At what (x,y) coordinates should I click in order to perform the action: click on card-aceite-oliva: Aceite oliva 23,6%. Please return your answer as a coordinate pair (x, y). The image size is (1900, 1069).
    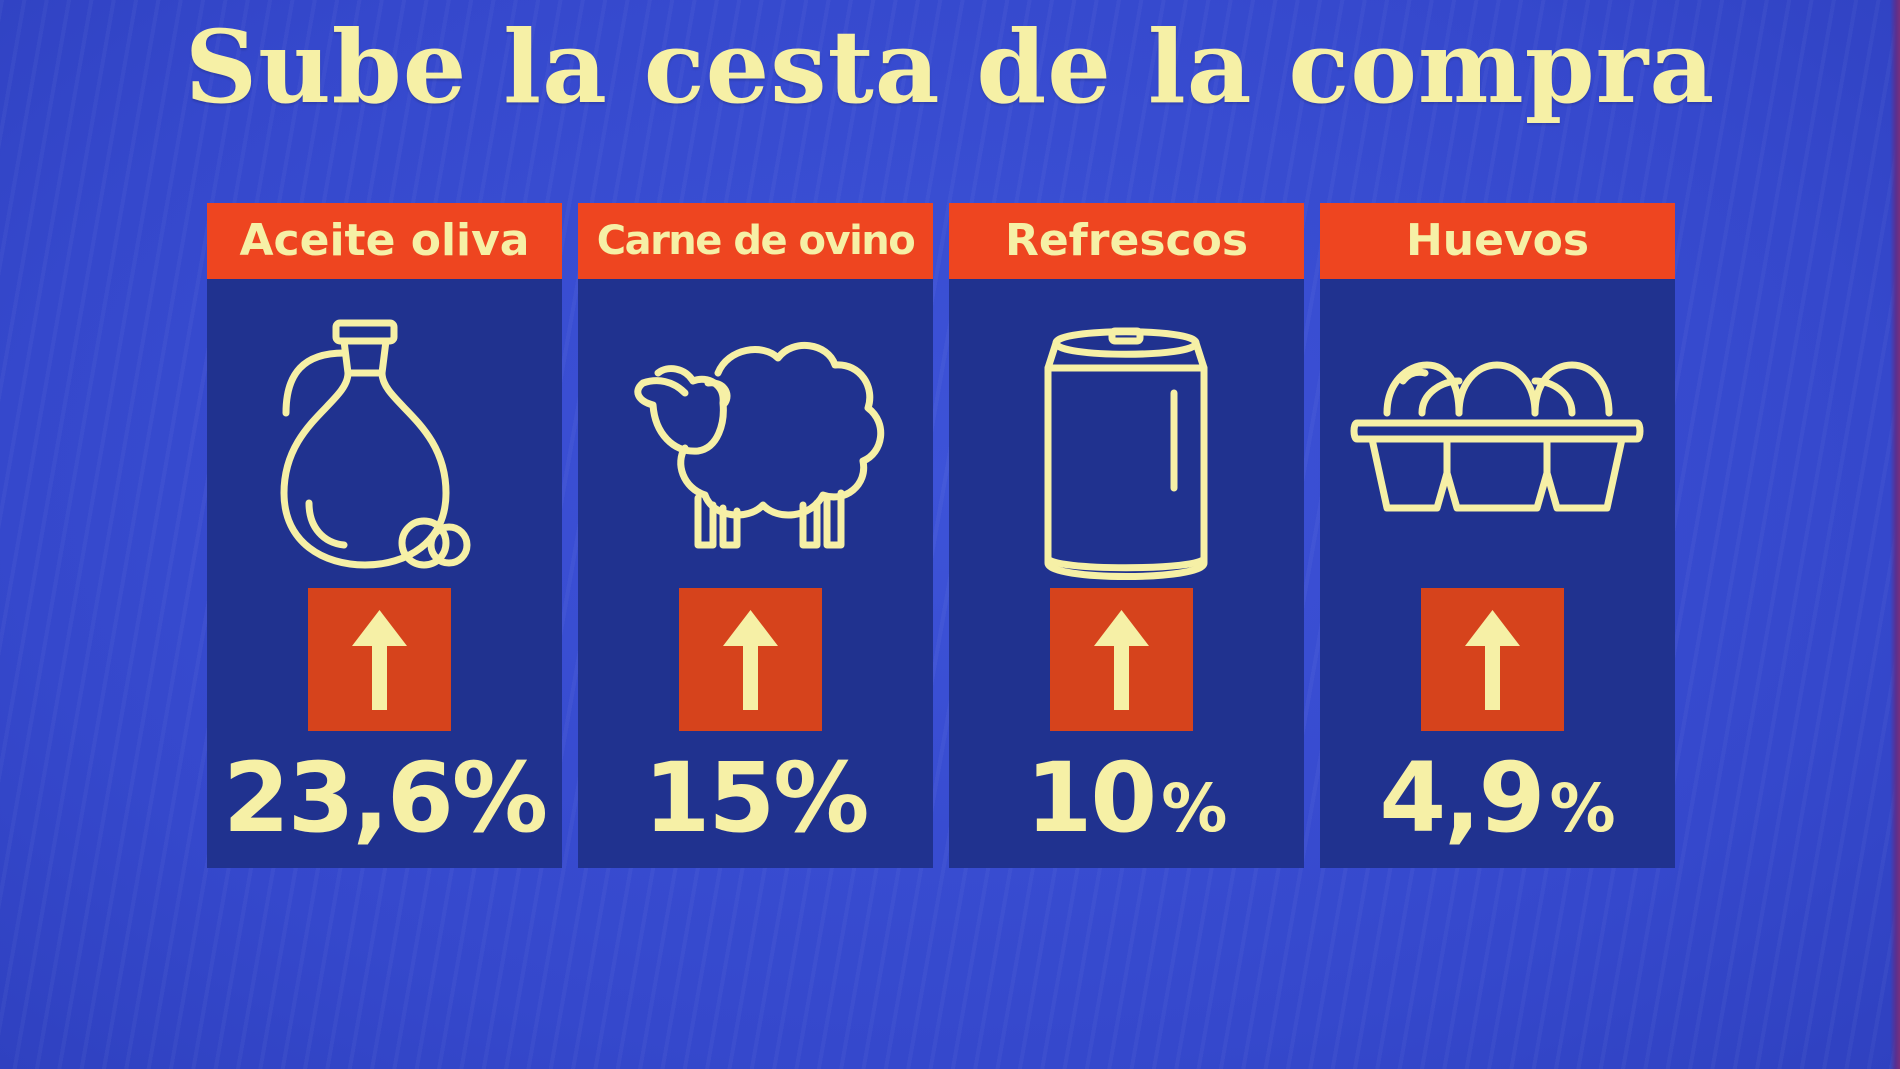
    Looking at the image, I should click on (384, 535).